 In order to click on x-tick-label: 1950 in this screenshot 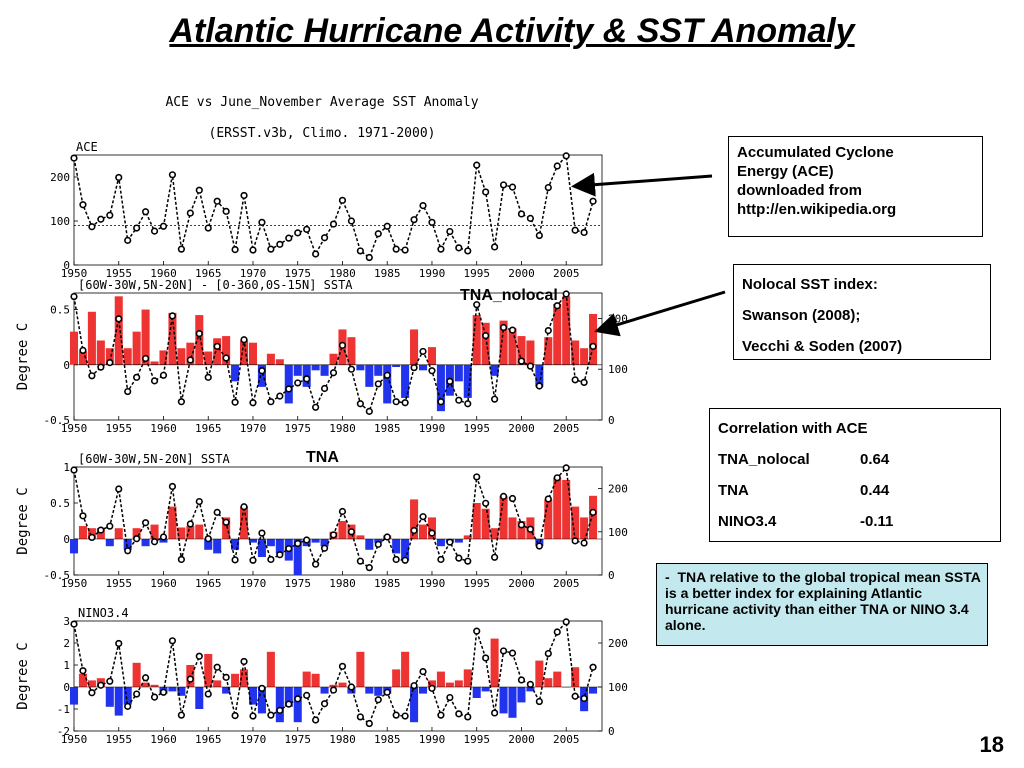, I will do `click(74, 273)`.